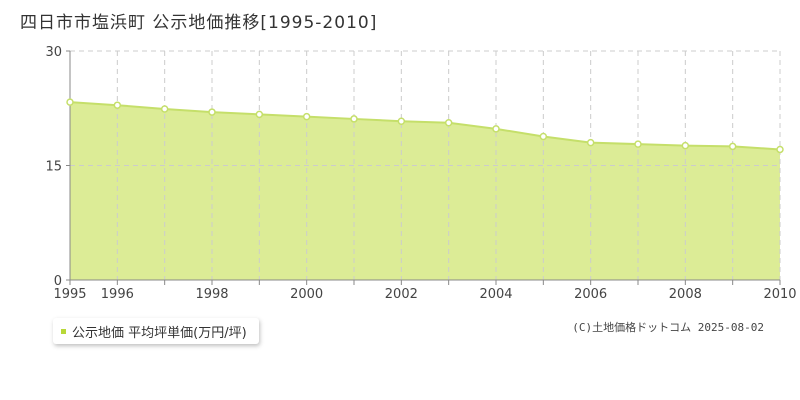  What do you see at coordinates (69, 293) in the screenshot?
I see `x-tick-label: 1995` at bounding box center [69, 293].